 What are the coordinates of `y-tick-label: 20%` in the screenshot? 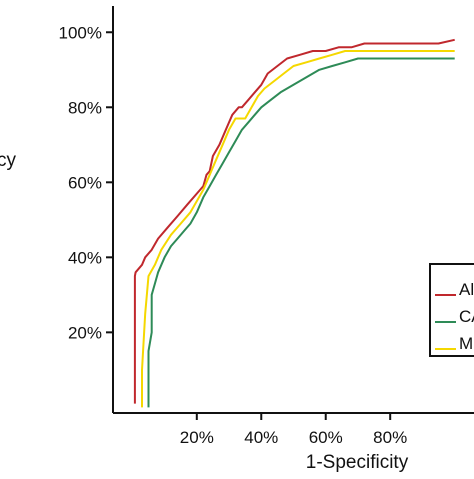 It's located at (85, 332).